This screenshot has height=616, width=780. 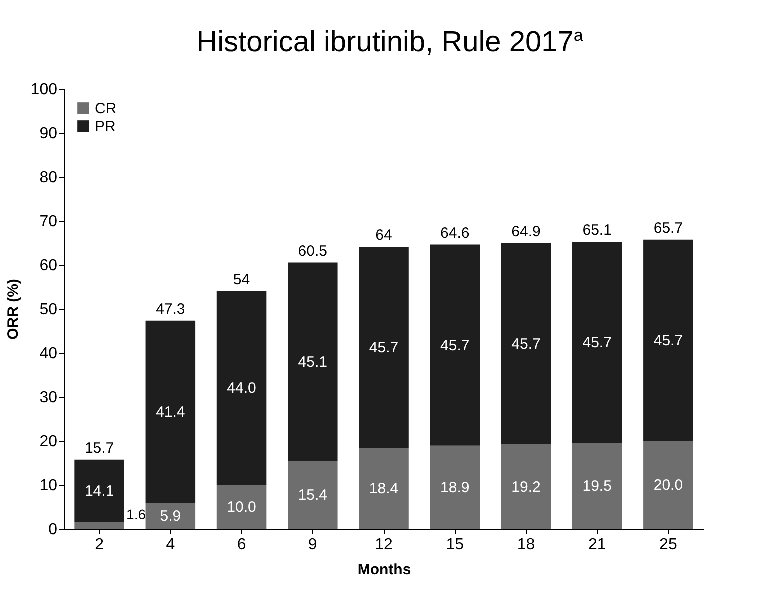 I want to click on y-tick-label: 70, so click(x=49, y=222).